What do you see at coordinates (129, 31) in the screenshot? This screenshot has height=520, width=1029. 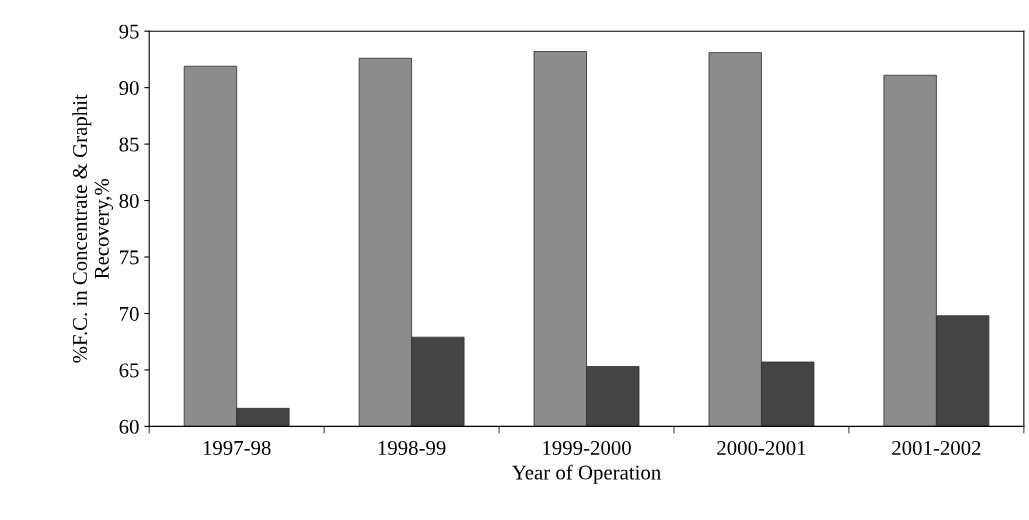 I see `y-tick-label: 95` at bounding box center [129, 31].